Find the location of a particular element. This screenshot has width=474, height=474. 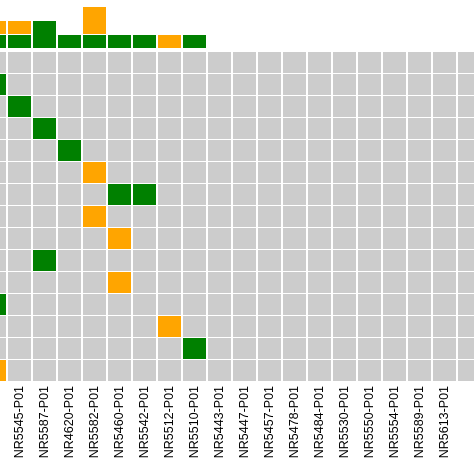

column-label: NR5512-P01 is located at coordinates (169, 422).